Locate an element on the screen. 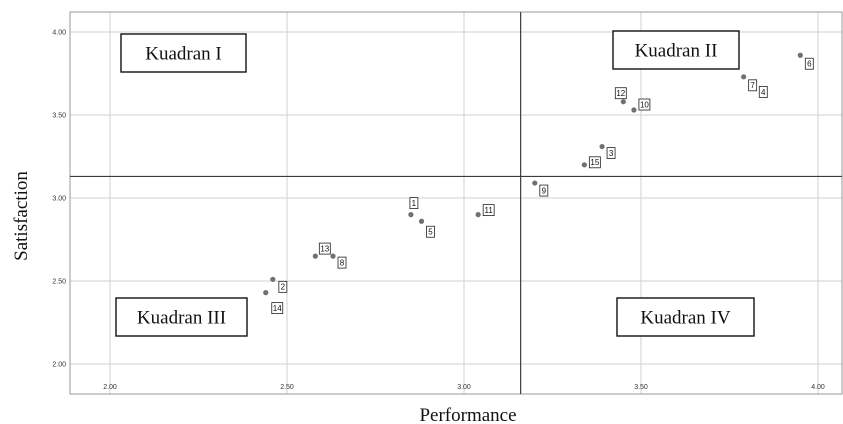  x-tick-label: 3.00 is located at coordinates (464, 387).